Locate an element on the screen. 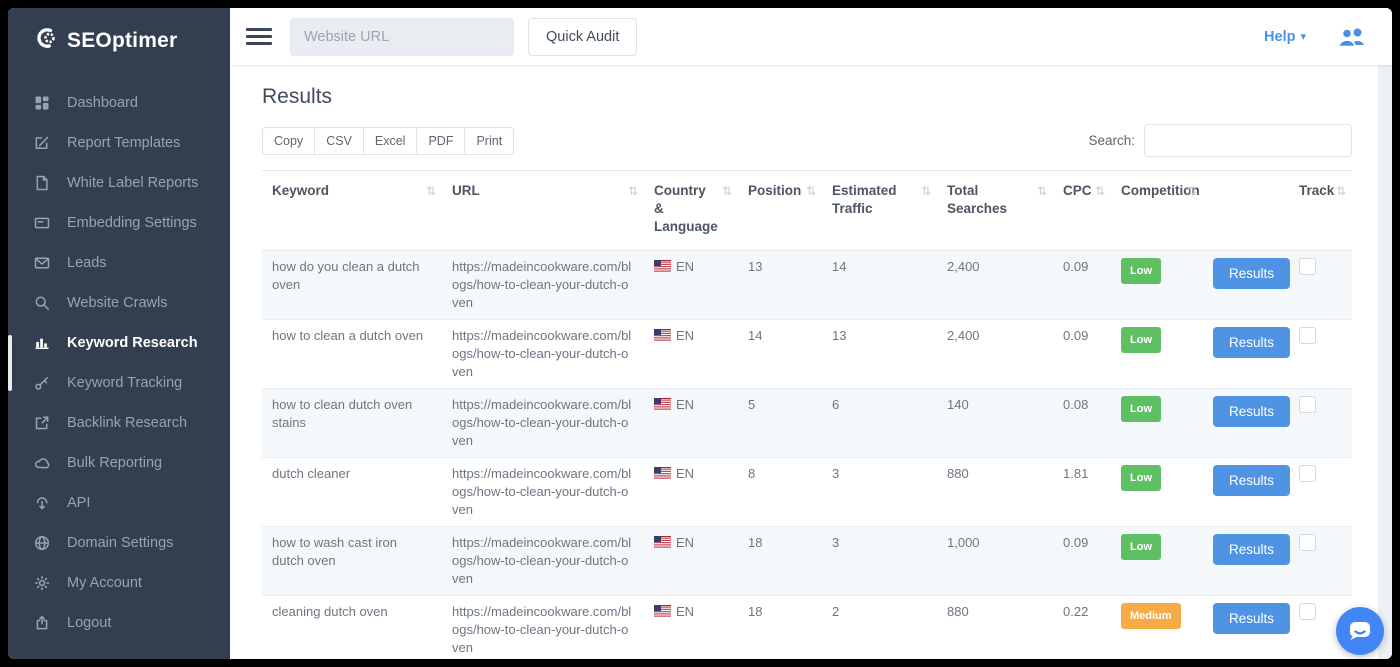 The height and width of the screenshot is (667, 1400). sidebar-item-label: Domain Settings is located at coordinates (120, 543).